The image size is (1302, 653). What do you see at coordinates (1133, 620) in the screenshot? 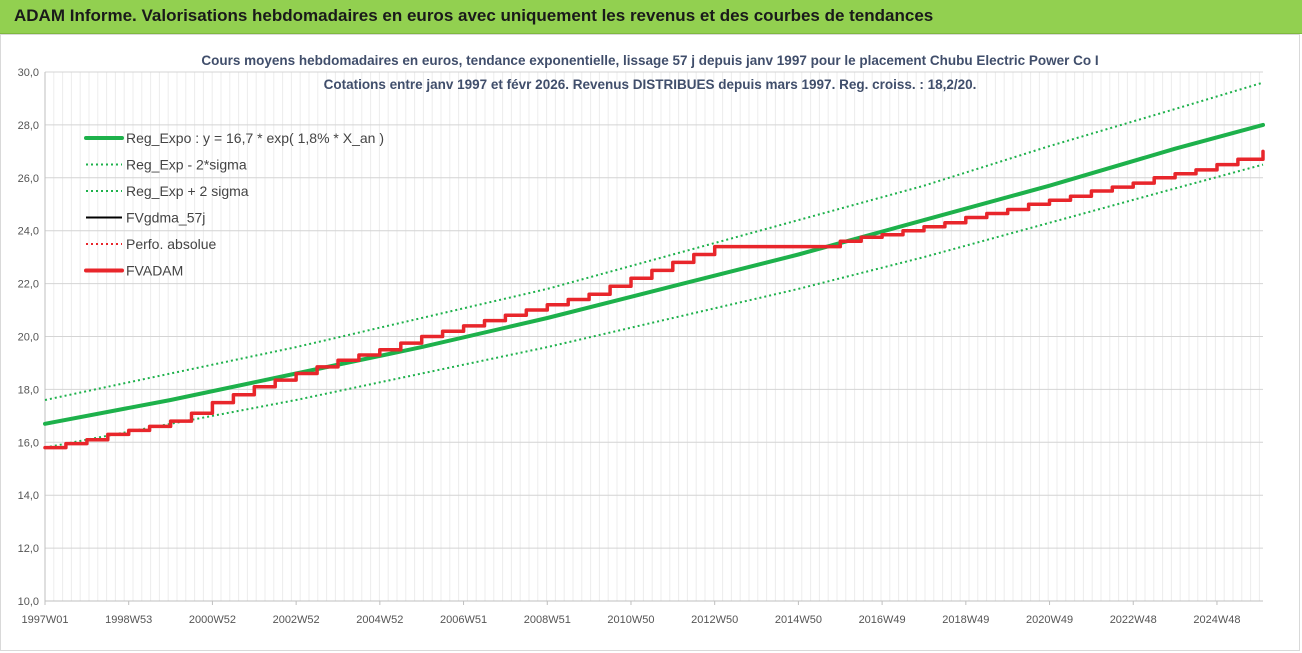
I see `x-tick-label: 2022W48` at bounding box center [1133, 620].